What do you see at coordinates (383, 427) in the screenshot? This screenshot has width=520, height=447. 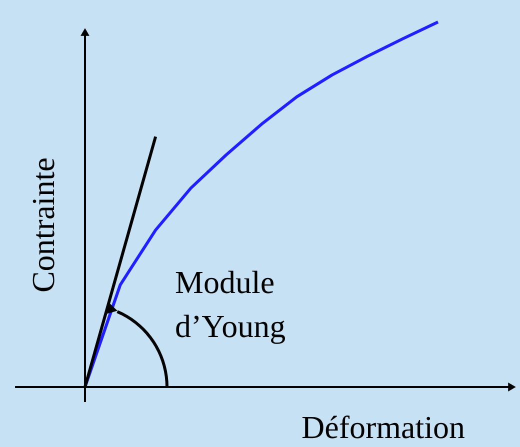 I see `x-axis-title: Déformation` at bounding box center [383, 427].